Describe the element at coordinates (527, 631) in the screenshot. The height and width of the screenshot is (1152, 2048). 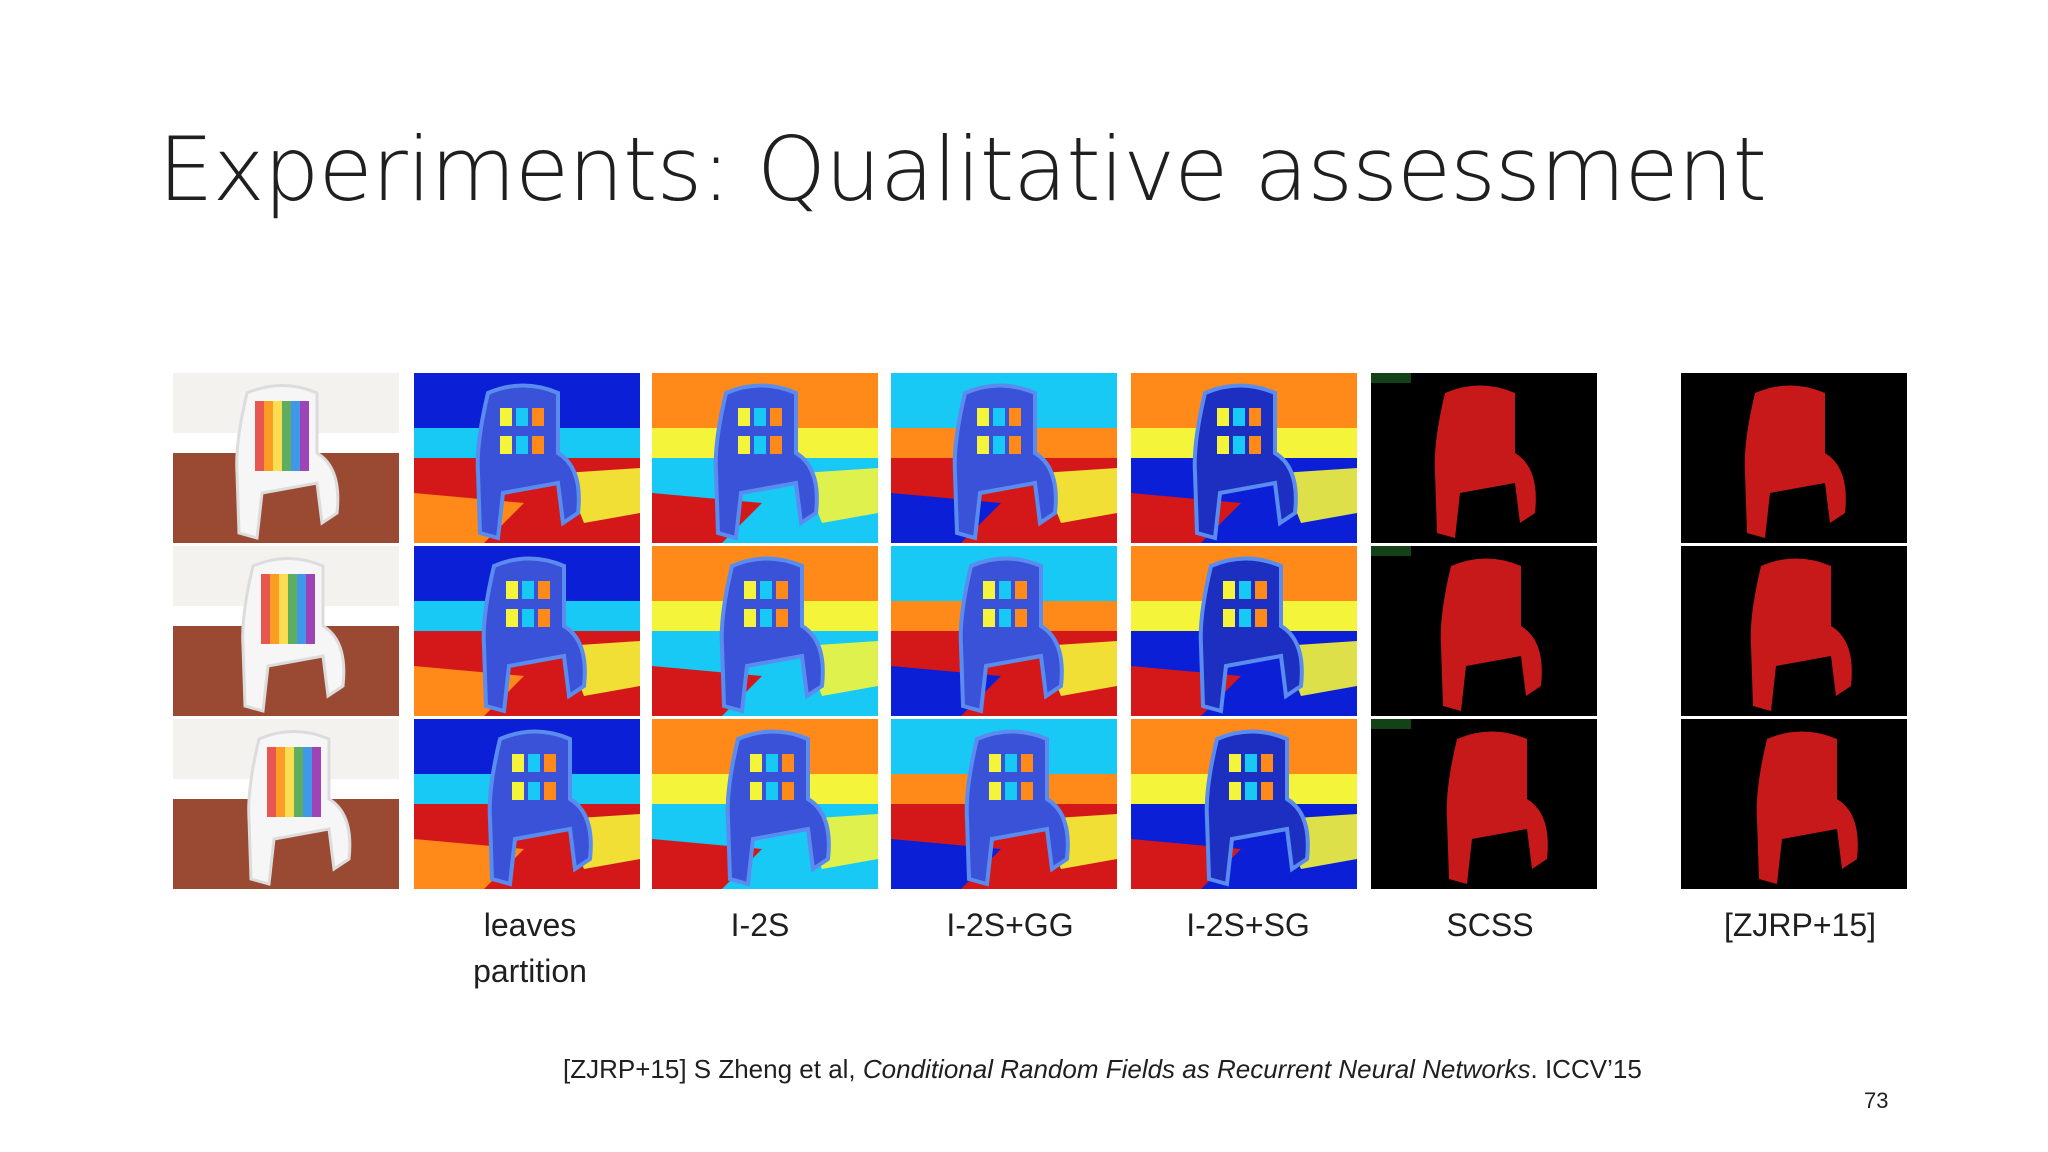
I see `leaves-partition-row2` at that location.